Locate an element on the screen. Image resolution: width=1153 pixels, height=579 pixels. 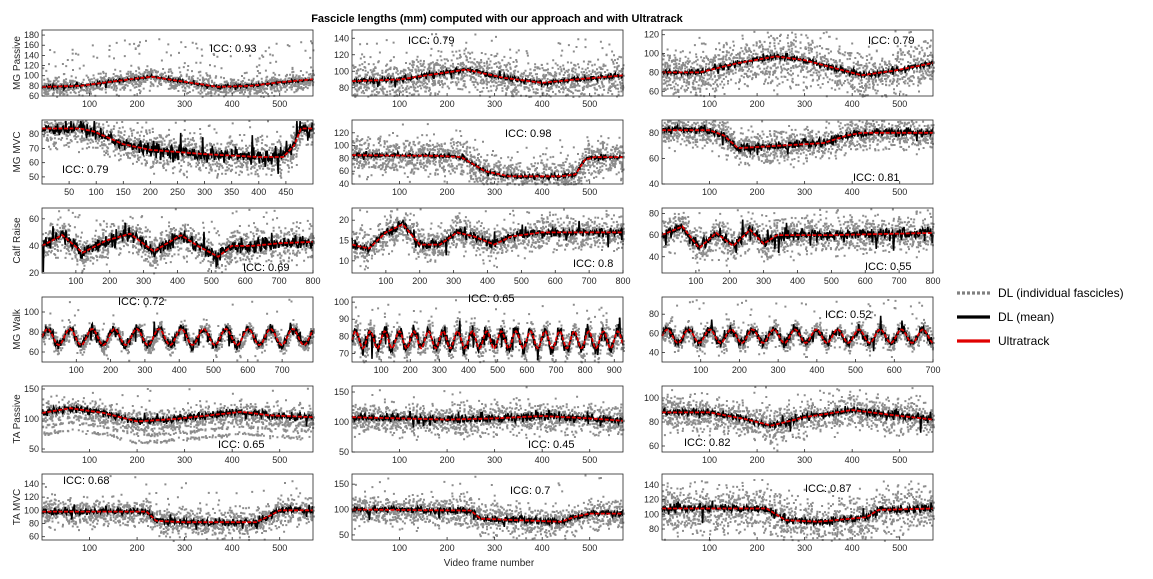
legend-label: Ultratrack is located at coordinates (1024, 341).